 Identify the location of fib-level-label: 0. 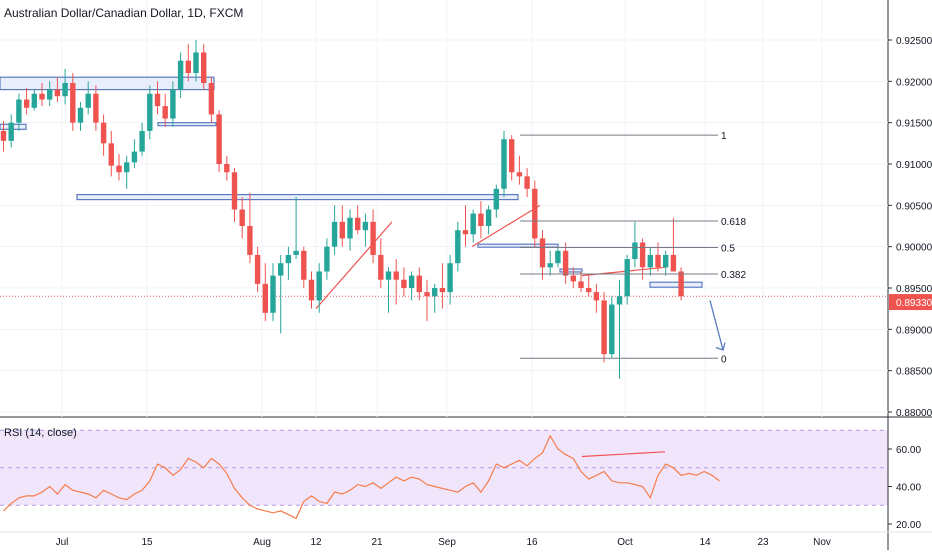
(724, 359).